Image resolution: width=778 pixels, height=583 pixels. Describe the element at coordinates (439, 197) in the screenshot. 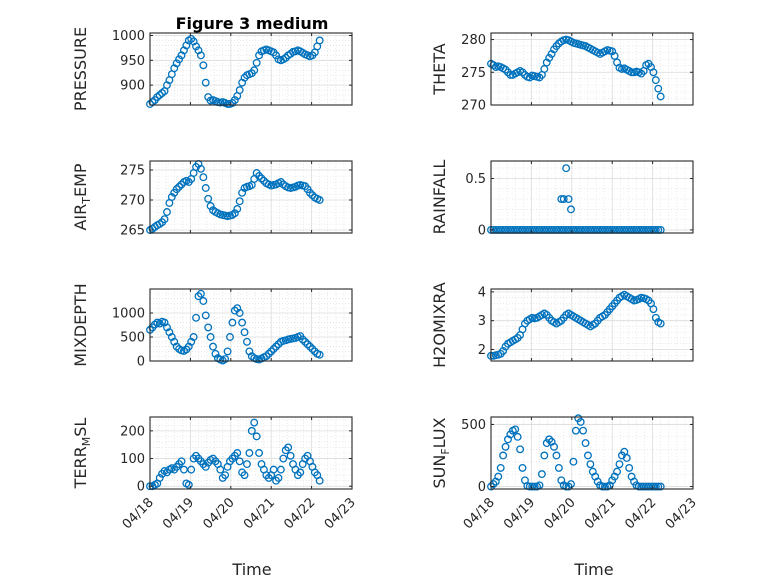

I see `y-axis-label: RAINFALL` at that location.